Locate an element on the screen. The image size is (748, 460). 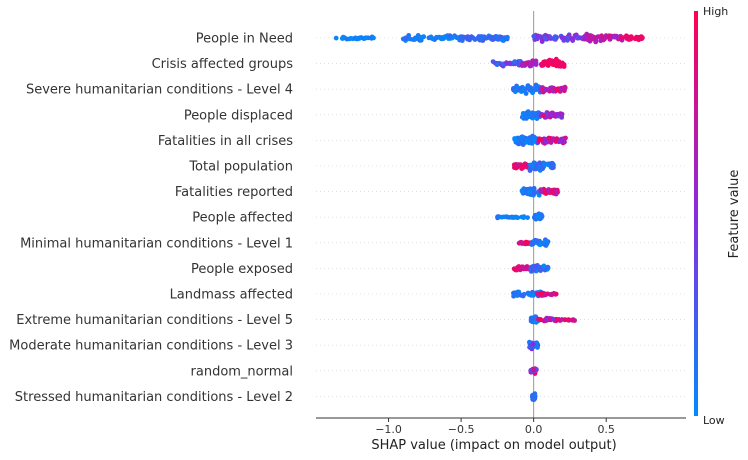
x-axis-ticks: −1.0 −0.5 0.0 0.5 is located at coordinates (495, 427).